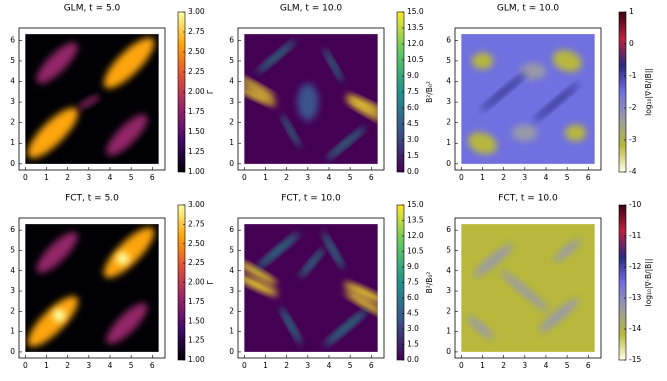  Describe the element at coordinates (196, 359) in the screenshot. I see `colorbar-tick-label: 1.00` at that location.